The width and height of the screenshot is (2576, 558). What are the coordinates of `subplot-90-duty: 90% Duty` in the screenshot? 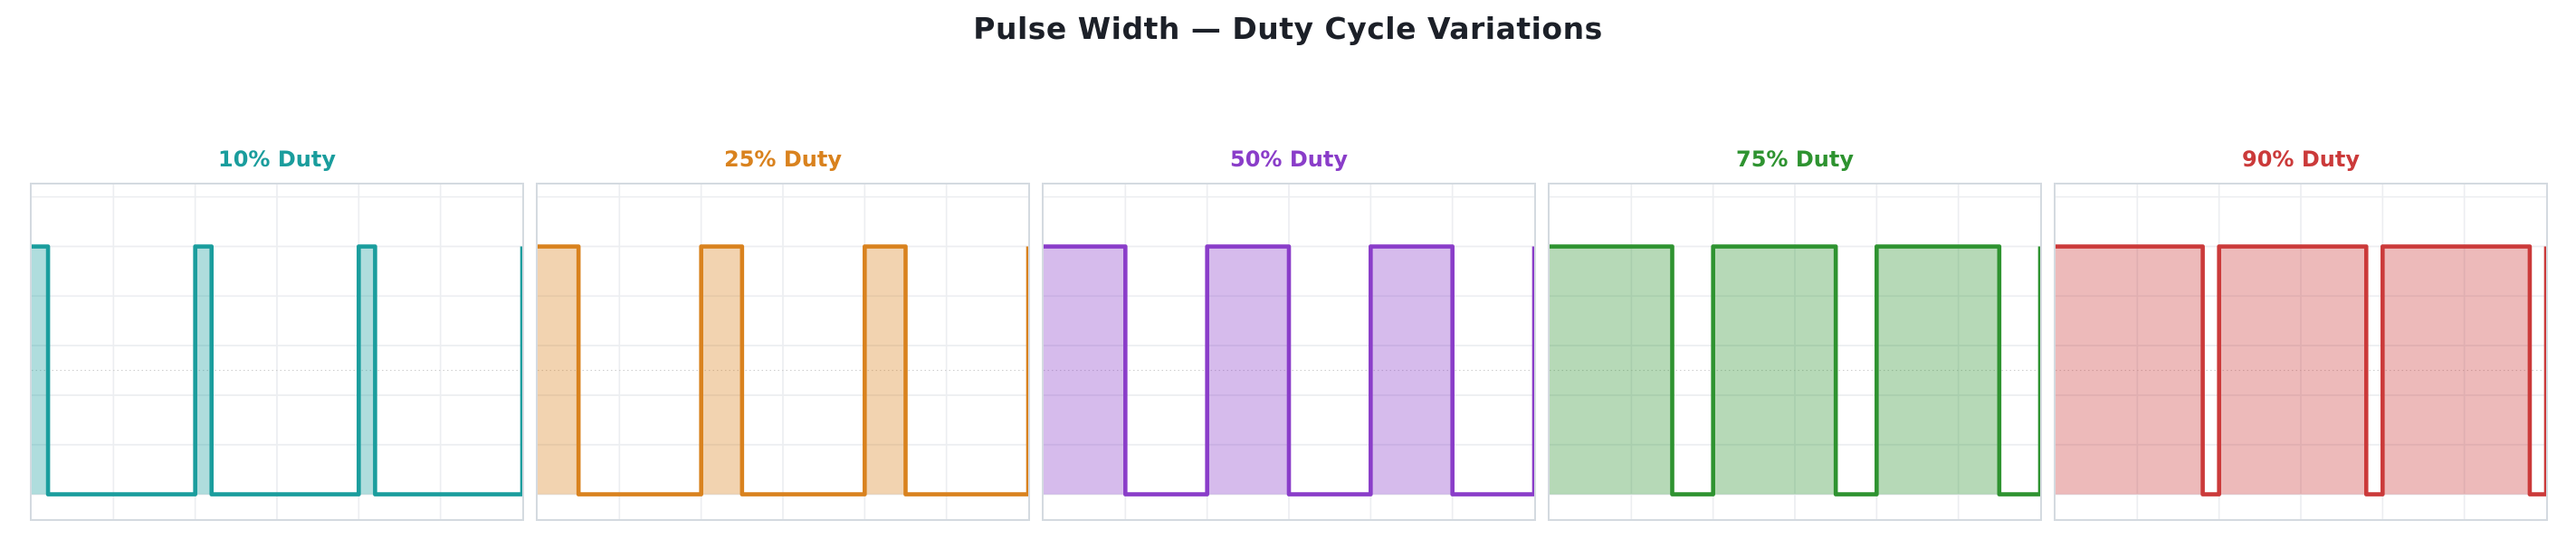 It's located at (2301, 334).